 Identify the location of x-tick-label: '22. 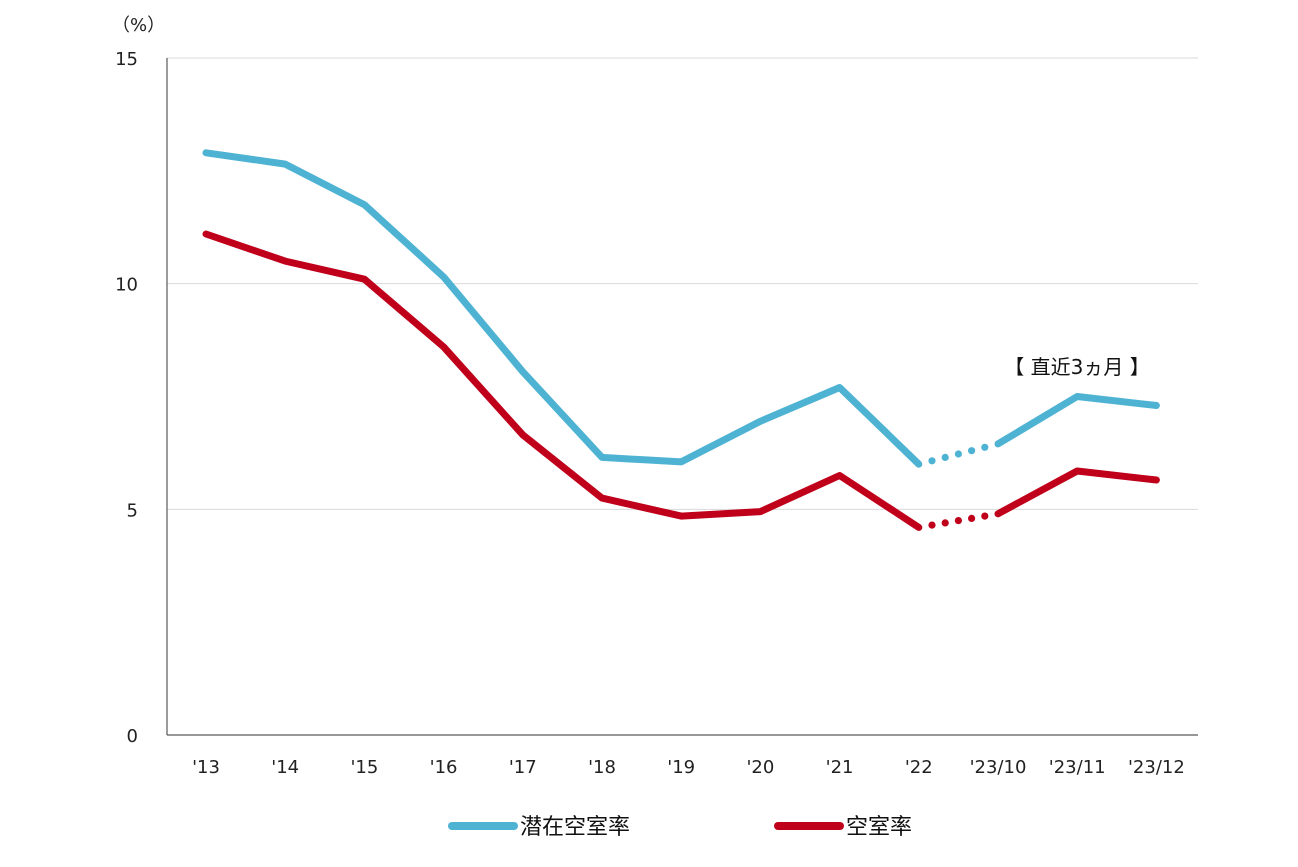
(919, 767).